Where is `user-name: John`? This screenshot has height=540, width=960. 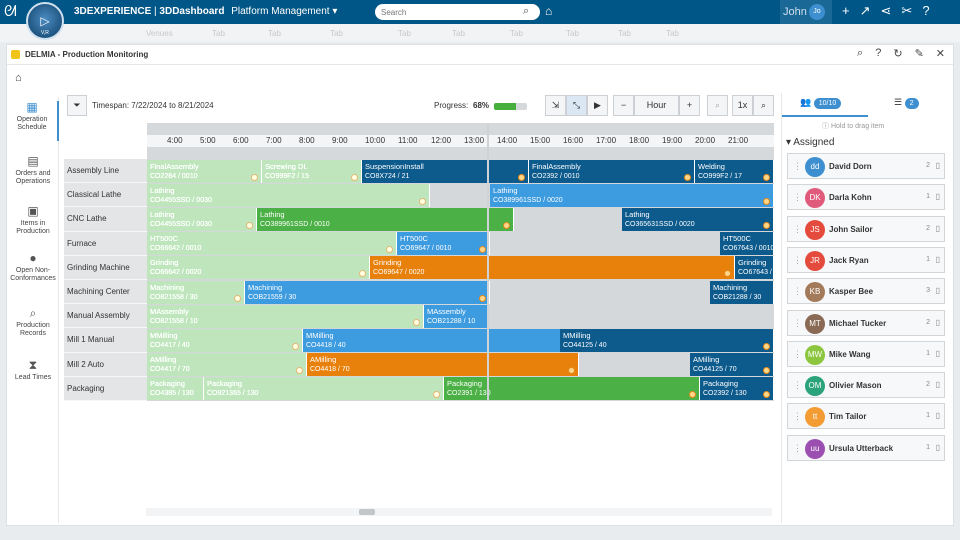 user-name: John is located at coordinates (795, 12).